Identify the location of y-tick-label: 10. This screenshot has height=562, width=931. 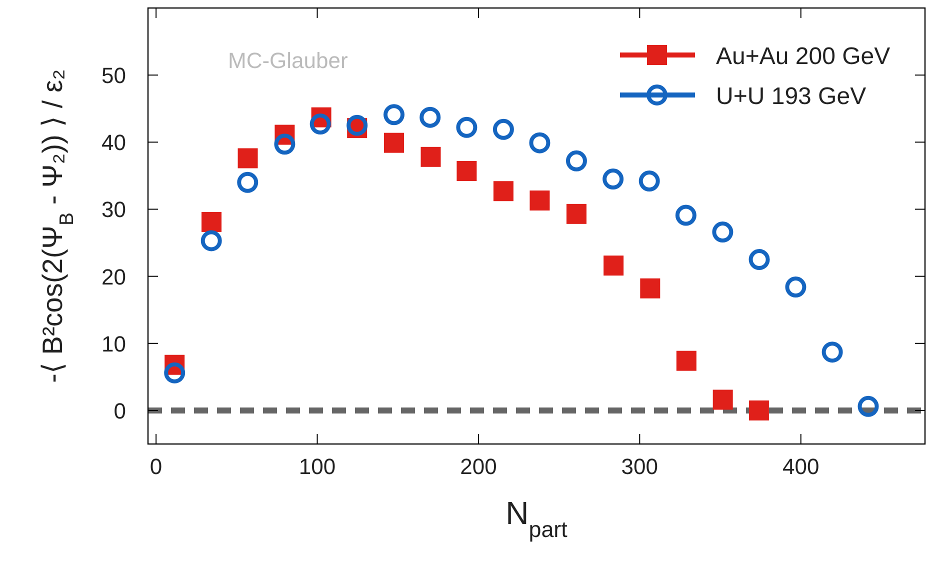
(114, 343).